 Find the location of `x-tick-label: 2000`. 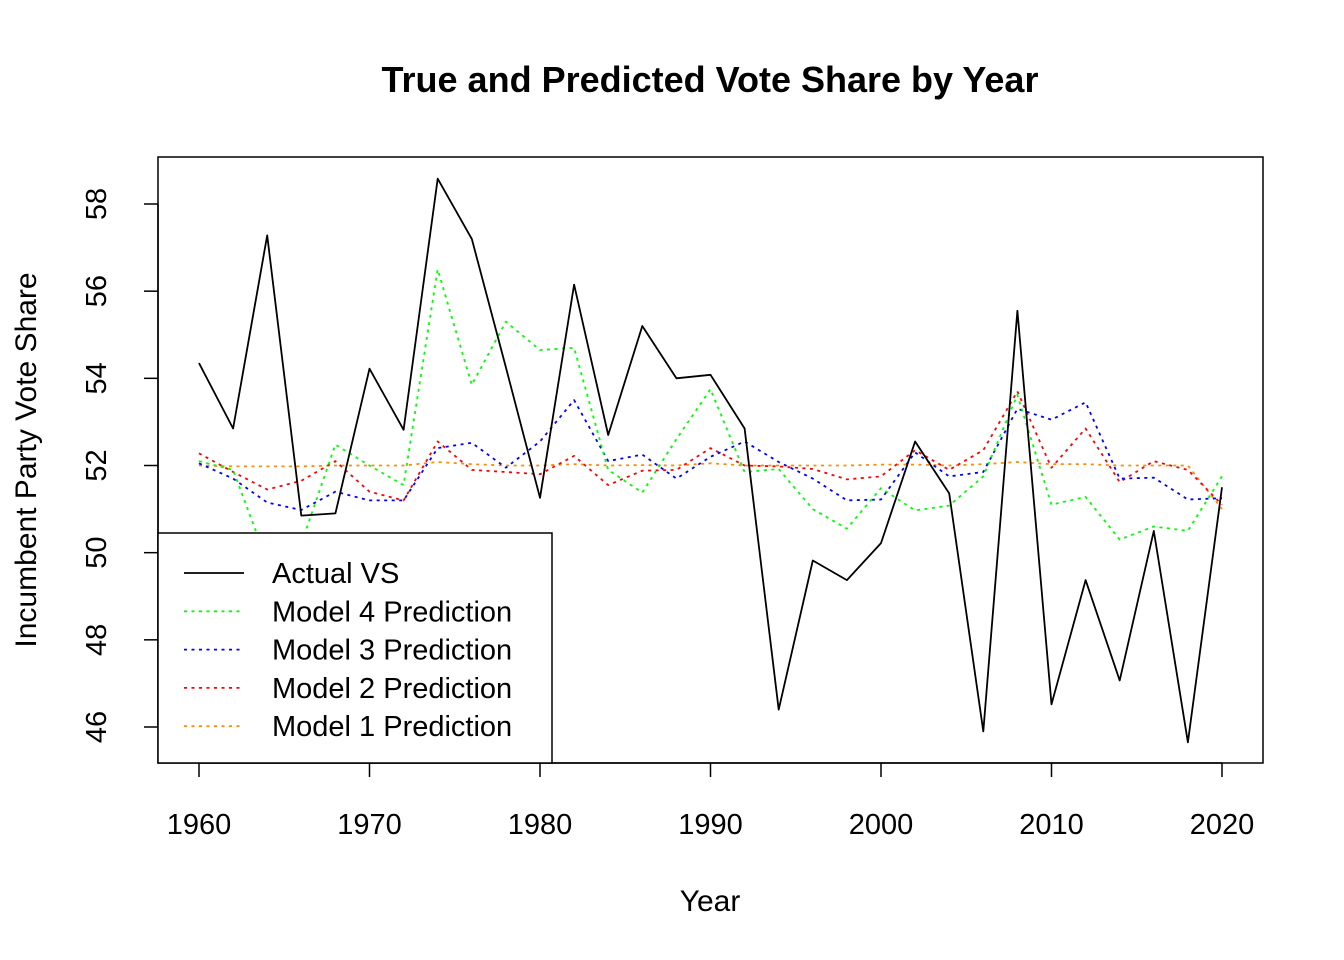

x-tick-label: 2000 is located at coordinates (881, 825).